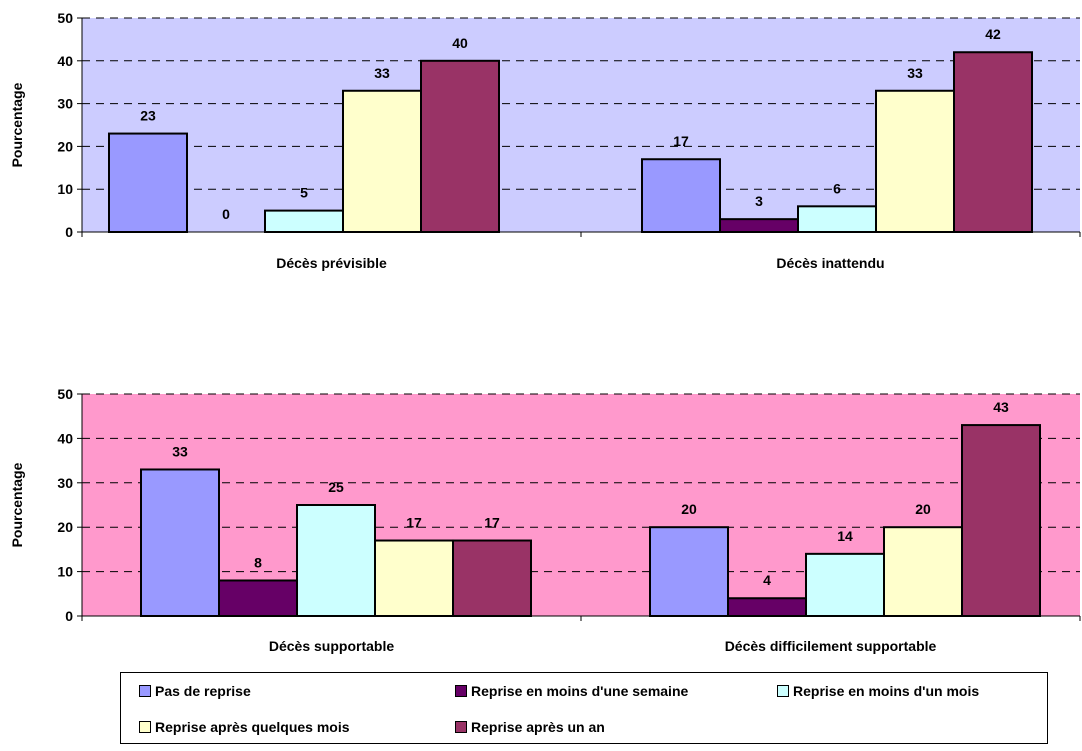 This screenshot has height=751, width=1082. Describe the element at coordinates (886, 691) in the screenshot. I see `legend-label: Reprise en moins d'un mois` at that location.